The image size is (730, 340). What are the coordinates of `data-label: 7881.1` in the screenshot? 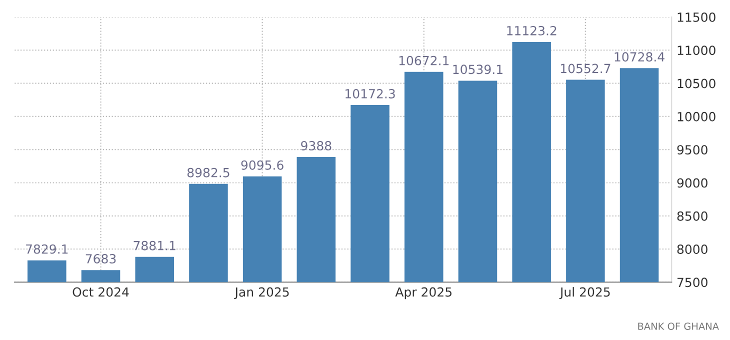 It's located at (155, 245).